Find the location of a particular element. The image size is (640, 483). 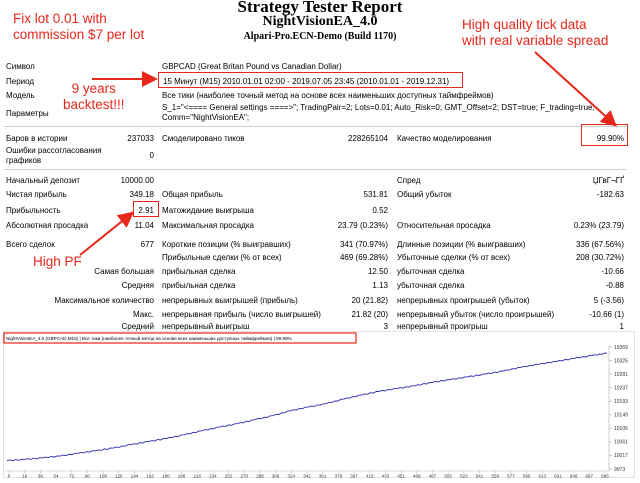

profit-factor-label: Прибыльность is located at coordinates (33, 210).